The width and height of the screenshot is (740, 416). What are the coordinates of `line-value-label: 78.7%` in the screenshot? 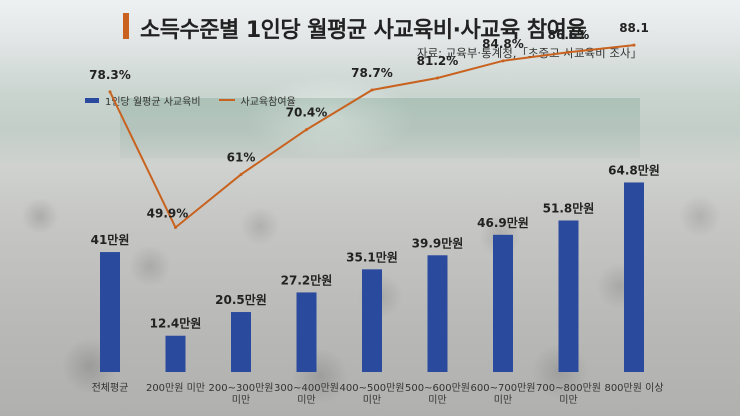 It's located at (372, 73).